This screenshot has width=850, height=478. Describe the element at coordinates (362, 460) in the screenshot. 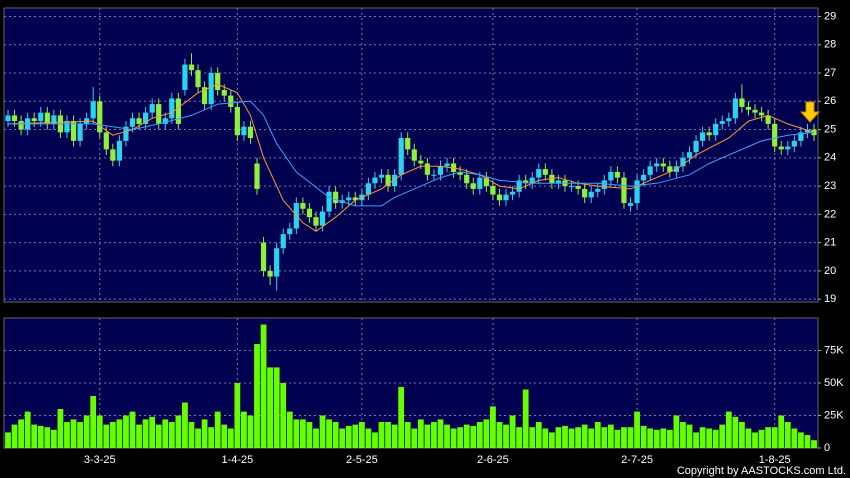

I see `x-tick-label: 2-5-25` at that location.